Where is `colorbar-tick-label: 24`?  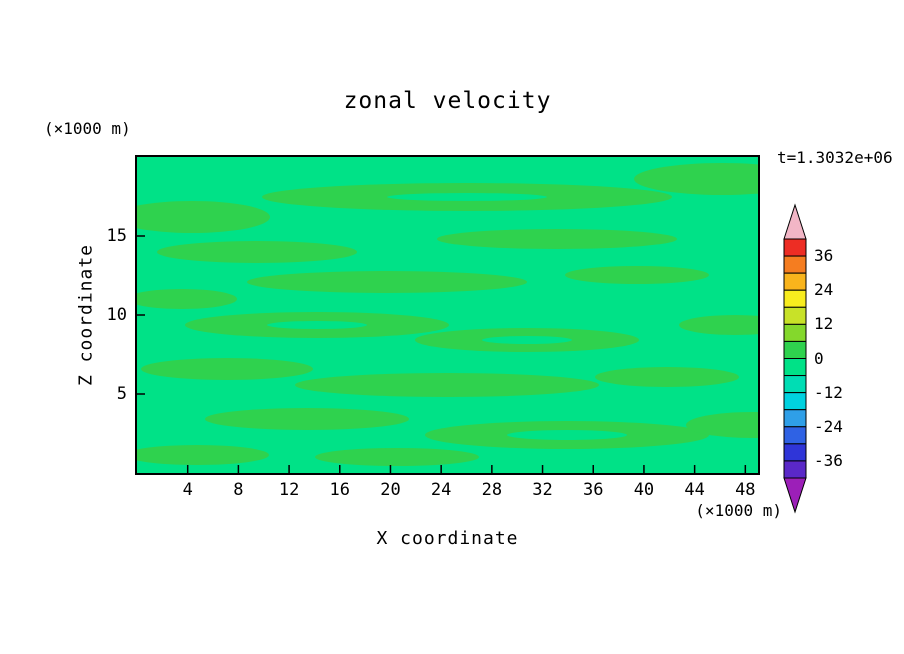
colorbar-tick-label: 24 is located at coordinates (824, 290).